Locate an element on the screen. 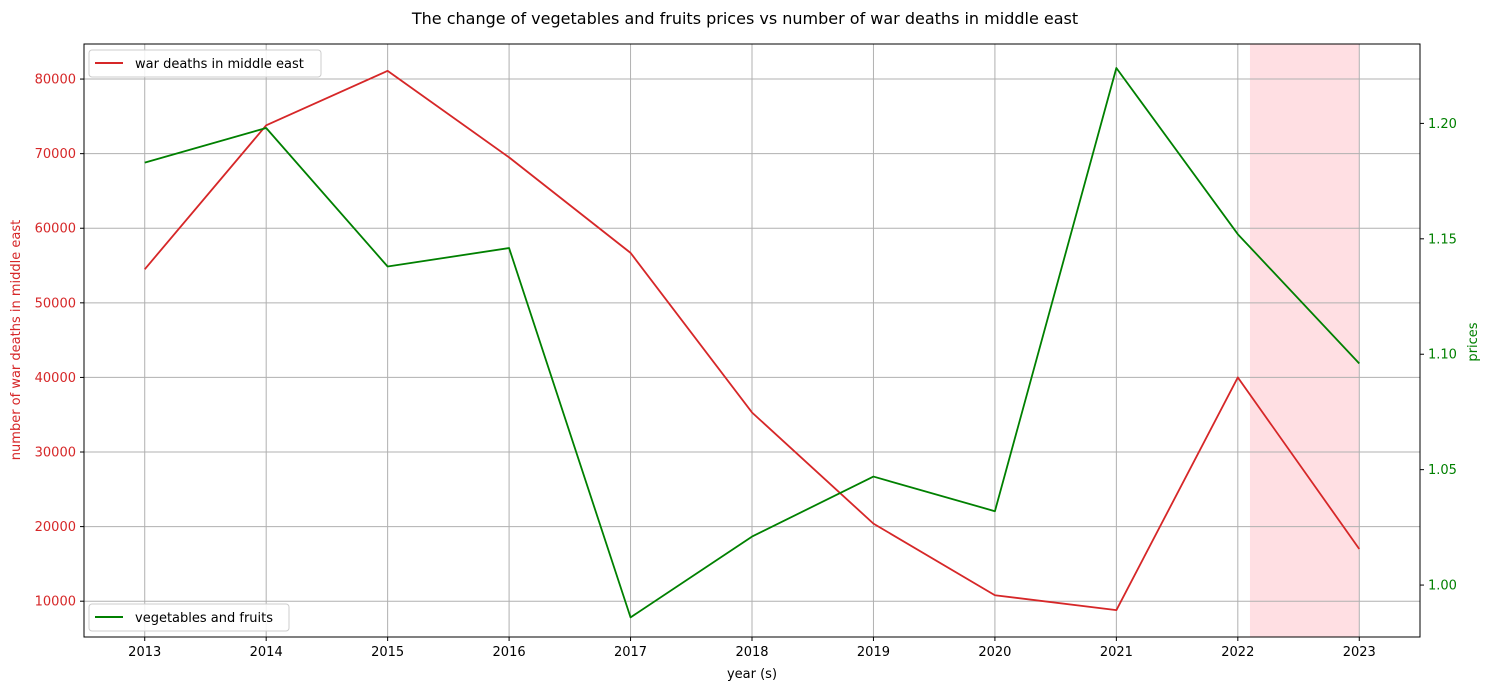 The width and height of the screenshot is (1490, 691). y-axis-right-label: prices is located at coordinates (1473, 341).